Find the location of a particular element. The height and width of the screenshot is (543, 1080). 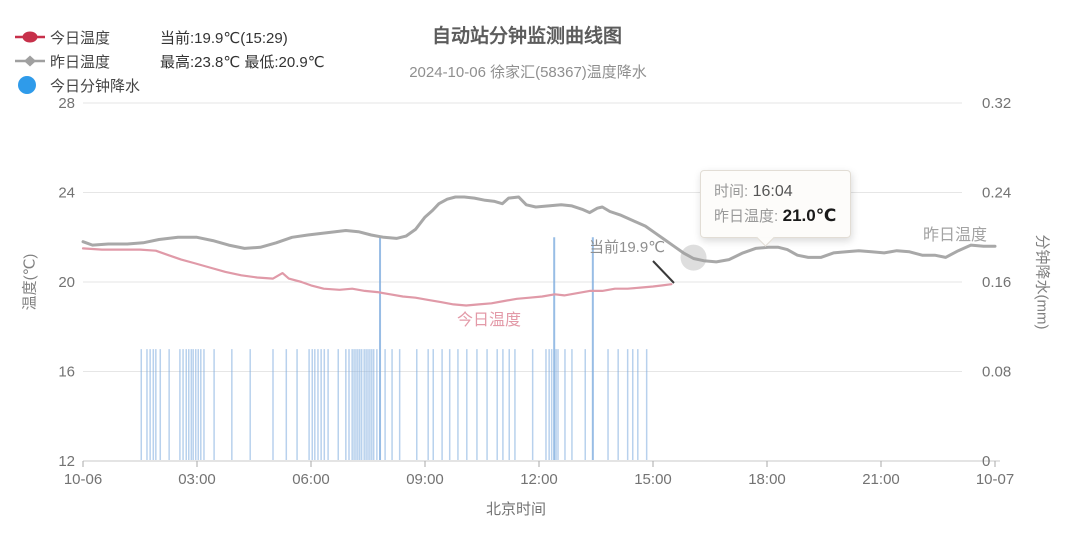

current-annotation-pointer is located at coordinates (663, 272).